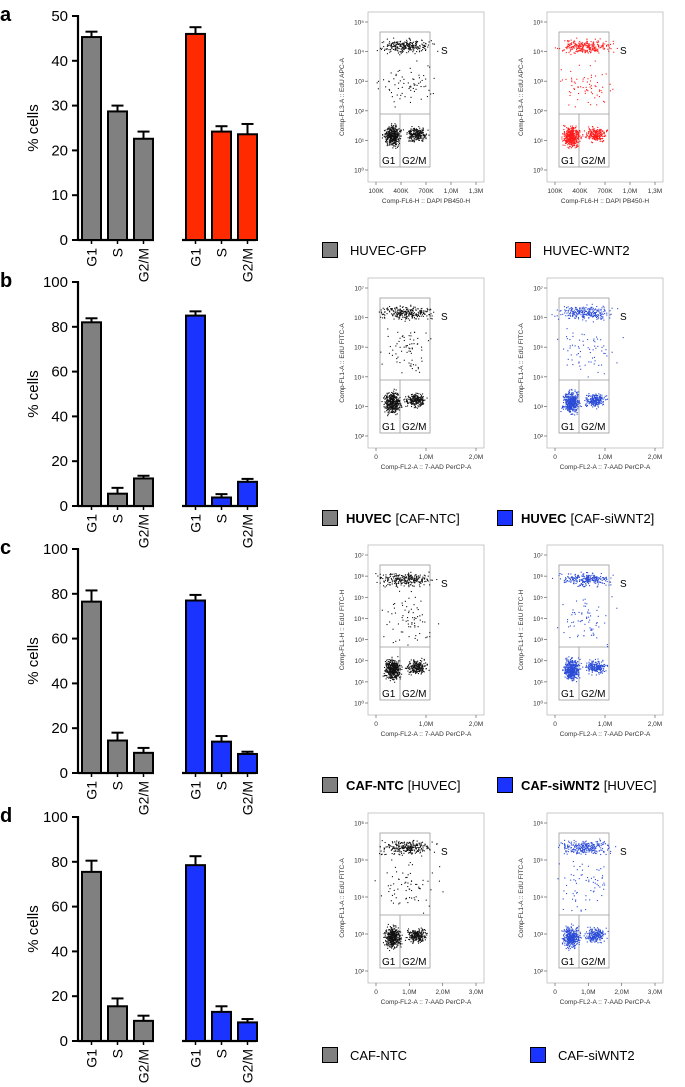  Describe the element at coordinates (143, 189) in the screenshot. I see `bar` at that location.